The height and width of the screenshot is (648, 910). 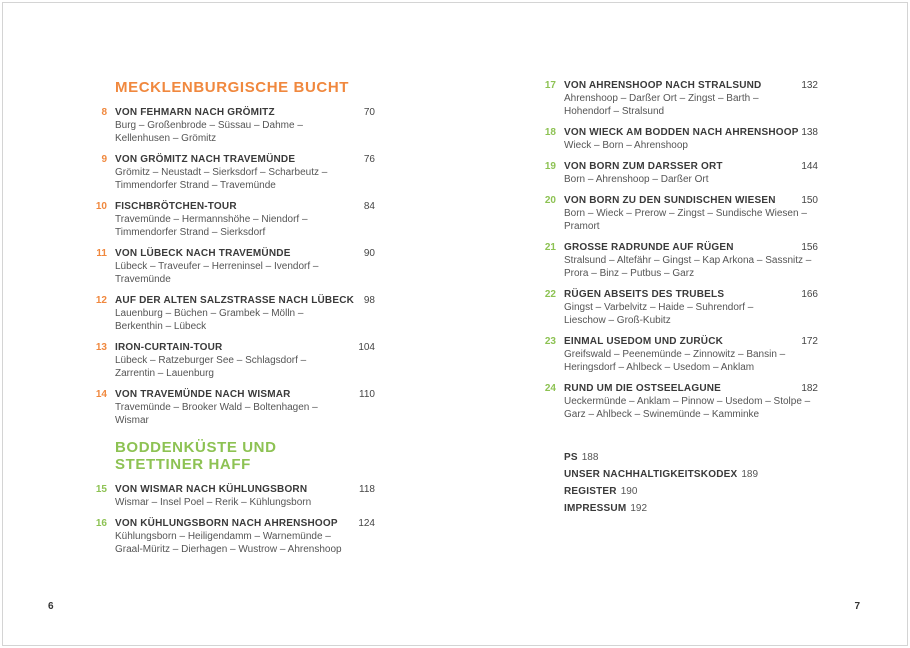 I want to click on tour-page-ref: 172, so click(x=809, y=341).